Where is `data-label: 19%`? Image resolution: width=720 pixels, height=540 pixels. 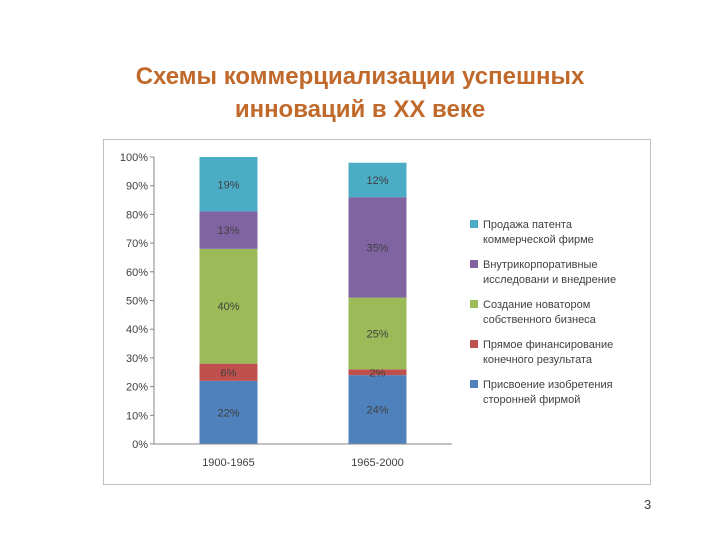
data-label: 19% is located at coordinates (228, 185).